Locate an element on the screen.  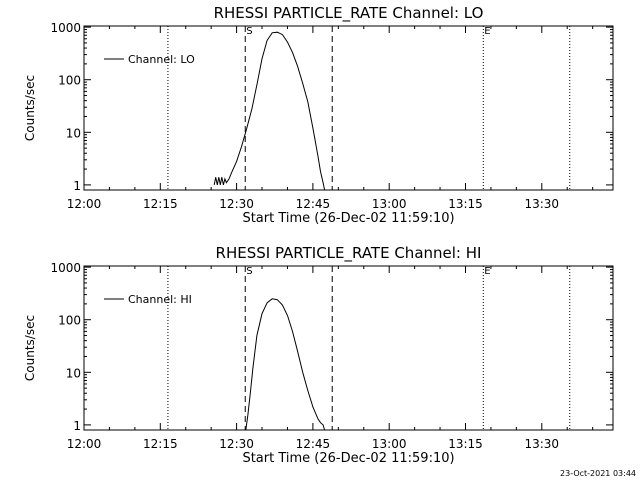
chart-title: RHESSI PARTICLE_RATE Channel: LO is located at coordinates (349, 13).